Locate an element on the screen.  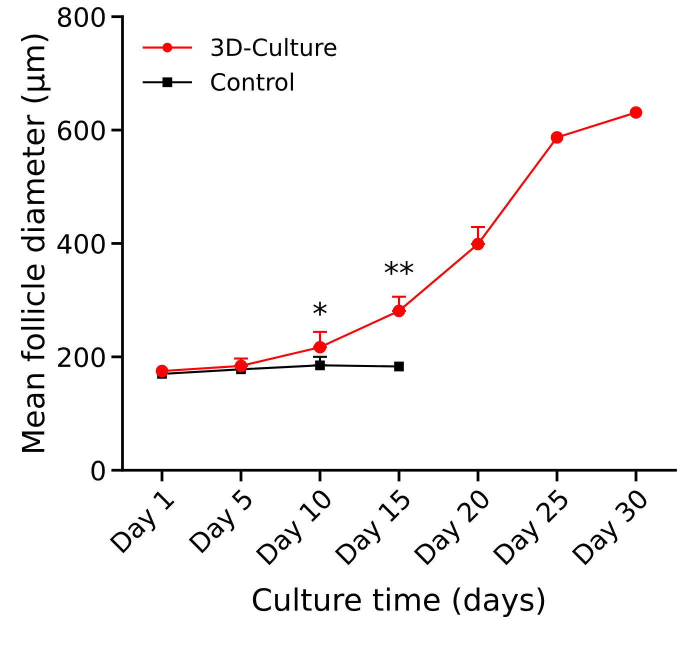
y-tick-label: 800 is located at coordinates (81, 17).